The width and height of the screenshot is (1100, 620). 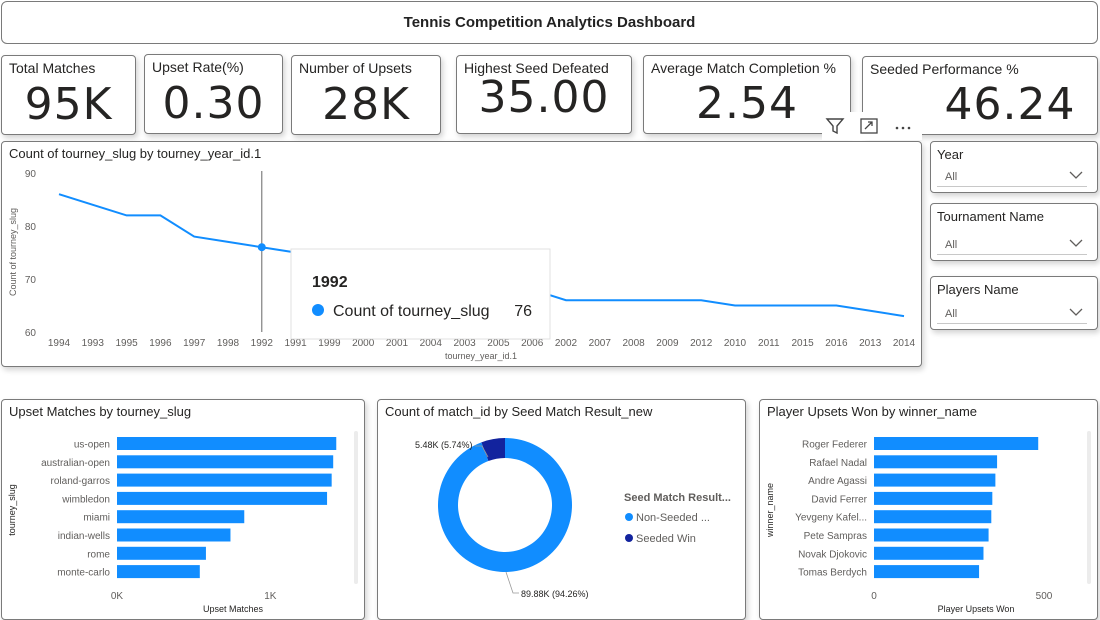 What do you see at coordinates (837, 481) in the screenshot?
I see `category-label: Andre Agassi` at bounding box center [837, 481].